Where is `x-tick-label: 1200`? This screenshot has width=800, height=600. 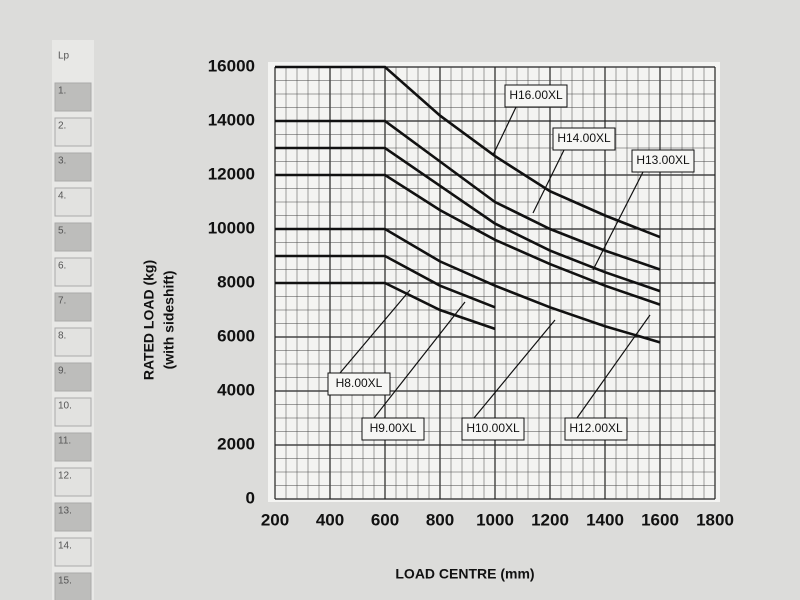
x-tick-label: 1200 is located at coordinates (550, 519).